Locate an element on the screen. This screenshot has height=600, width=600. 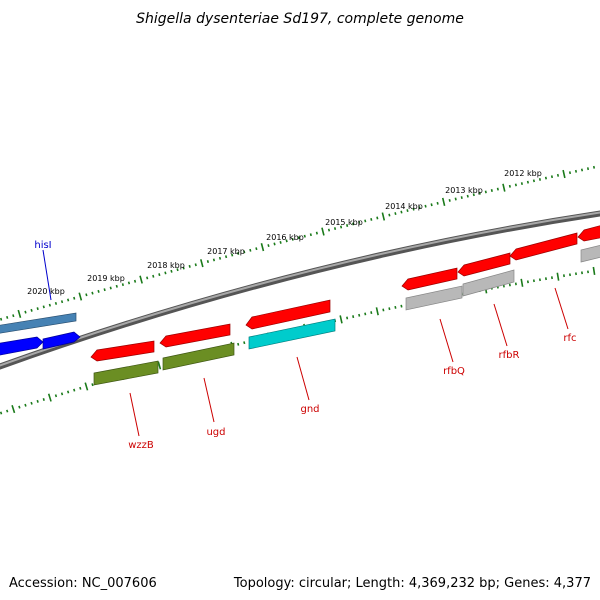
leader-wzzB is located at coordinates (134, 414).